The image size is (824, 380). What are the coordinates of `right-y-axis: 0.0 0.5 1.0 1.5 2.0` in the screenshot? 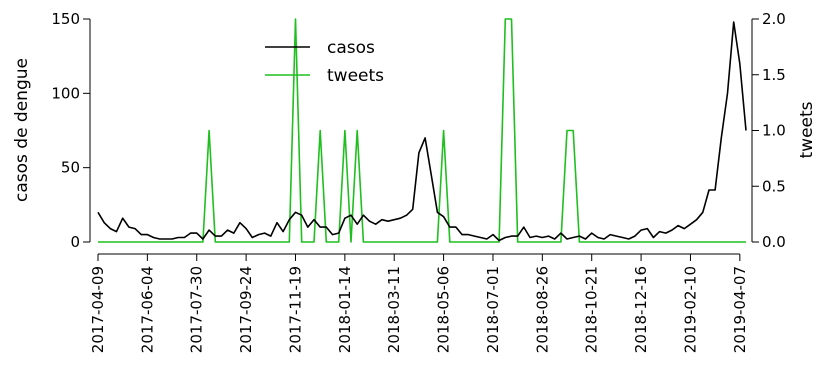 It's located at (768, 130).